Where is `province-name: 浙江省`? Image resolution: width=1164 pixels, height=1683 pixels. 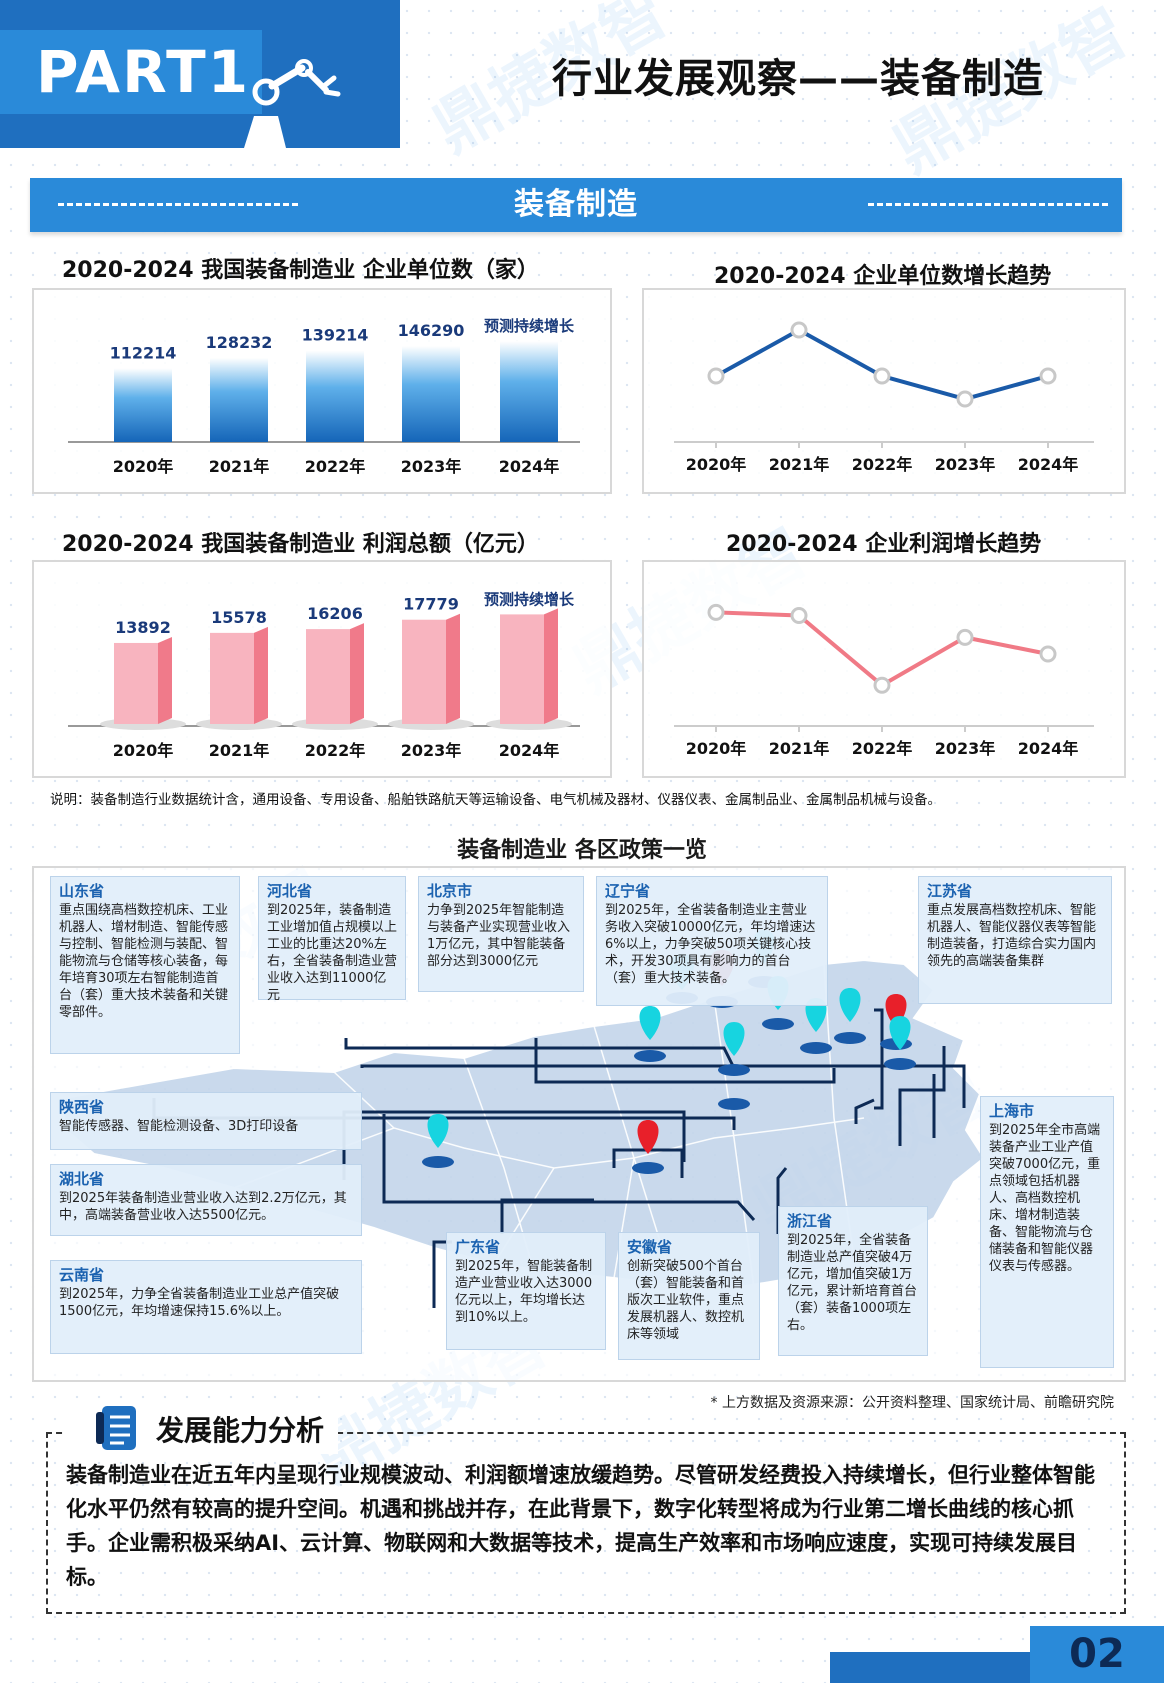 province-name: 浙江省 is located at coordinates (810, 1221).